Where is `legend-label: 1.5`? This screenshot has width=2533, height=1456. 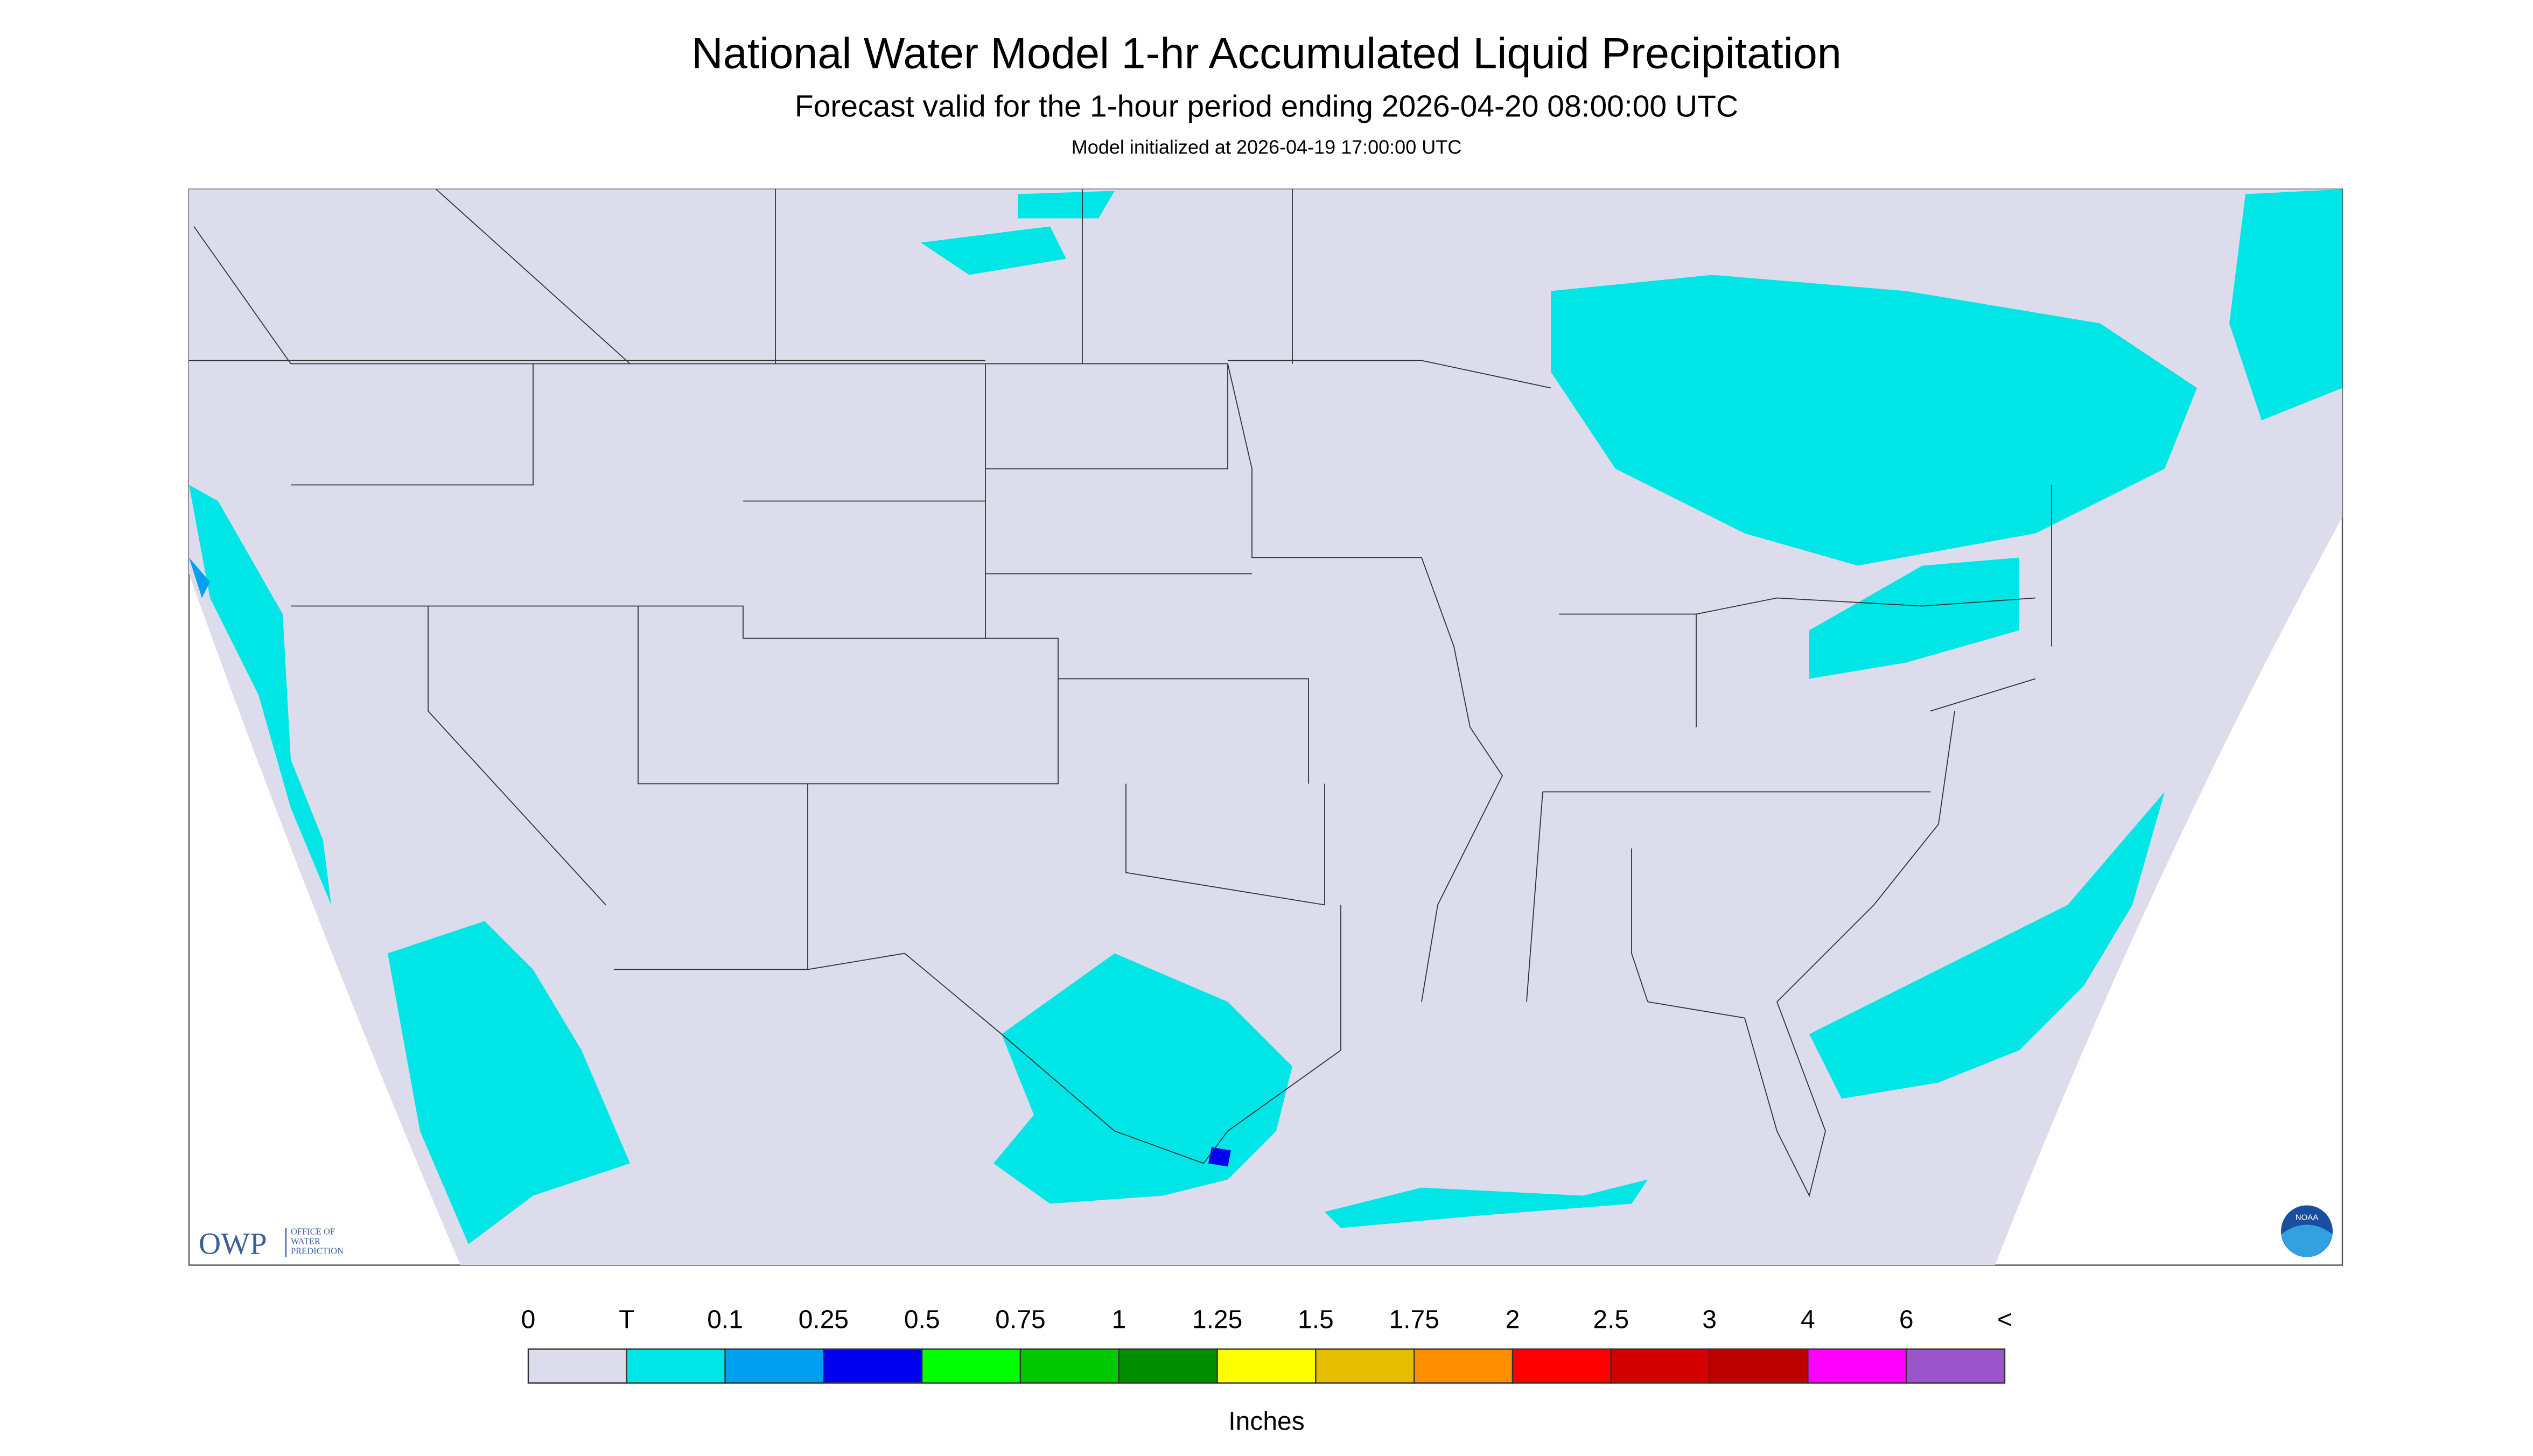
legend-label: 1.5 is located at coordinates (1316, 1320).